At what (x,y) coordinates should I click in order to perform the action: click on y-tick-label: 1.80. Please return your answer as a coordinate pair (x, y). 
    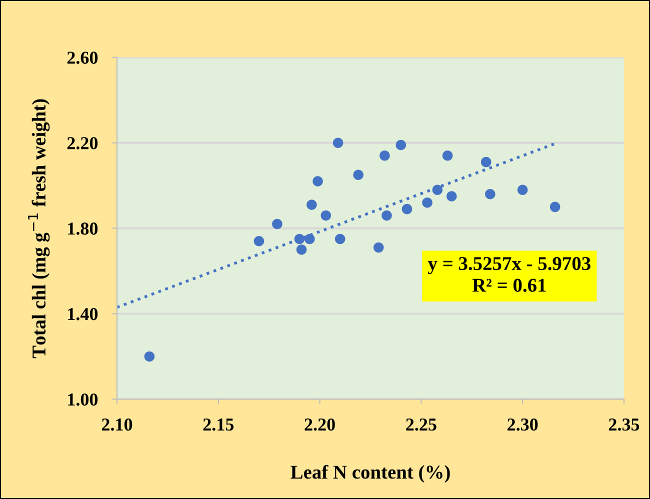
    Looking at the image, I should click on (83, 228).